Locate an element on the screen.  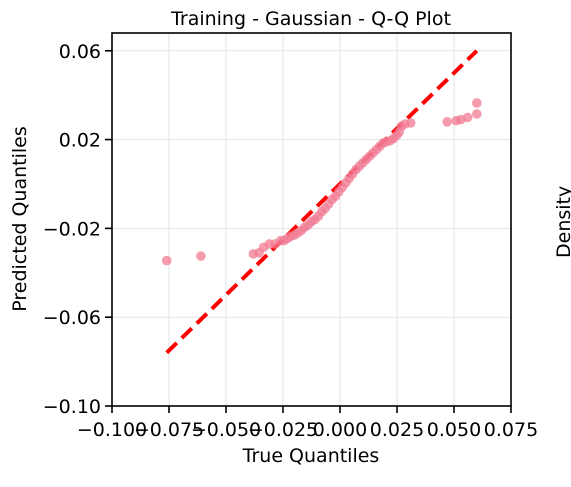
x-tick-label: 0.000 is located at coordinates (340, 430).